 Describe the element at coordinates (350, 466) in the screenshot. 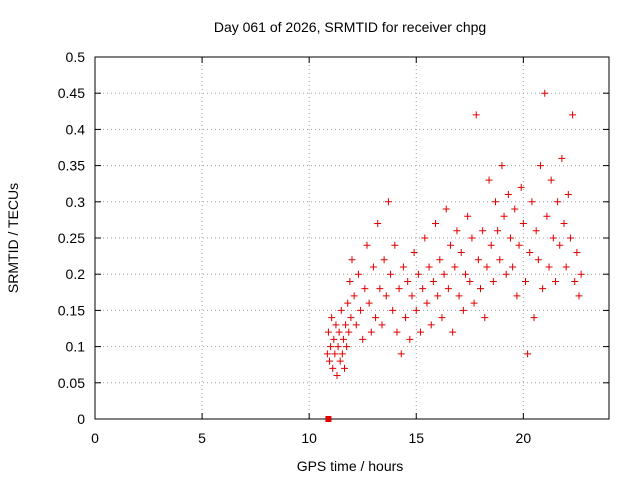

I see `x-axis-label: GPS time / hours` at that location.